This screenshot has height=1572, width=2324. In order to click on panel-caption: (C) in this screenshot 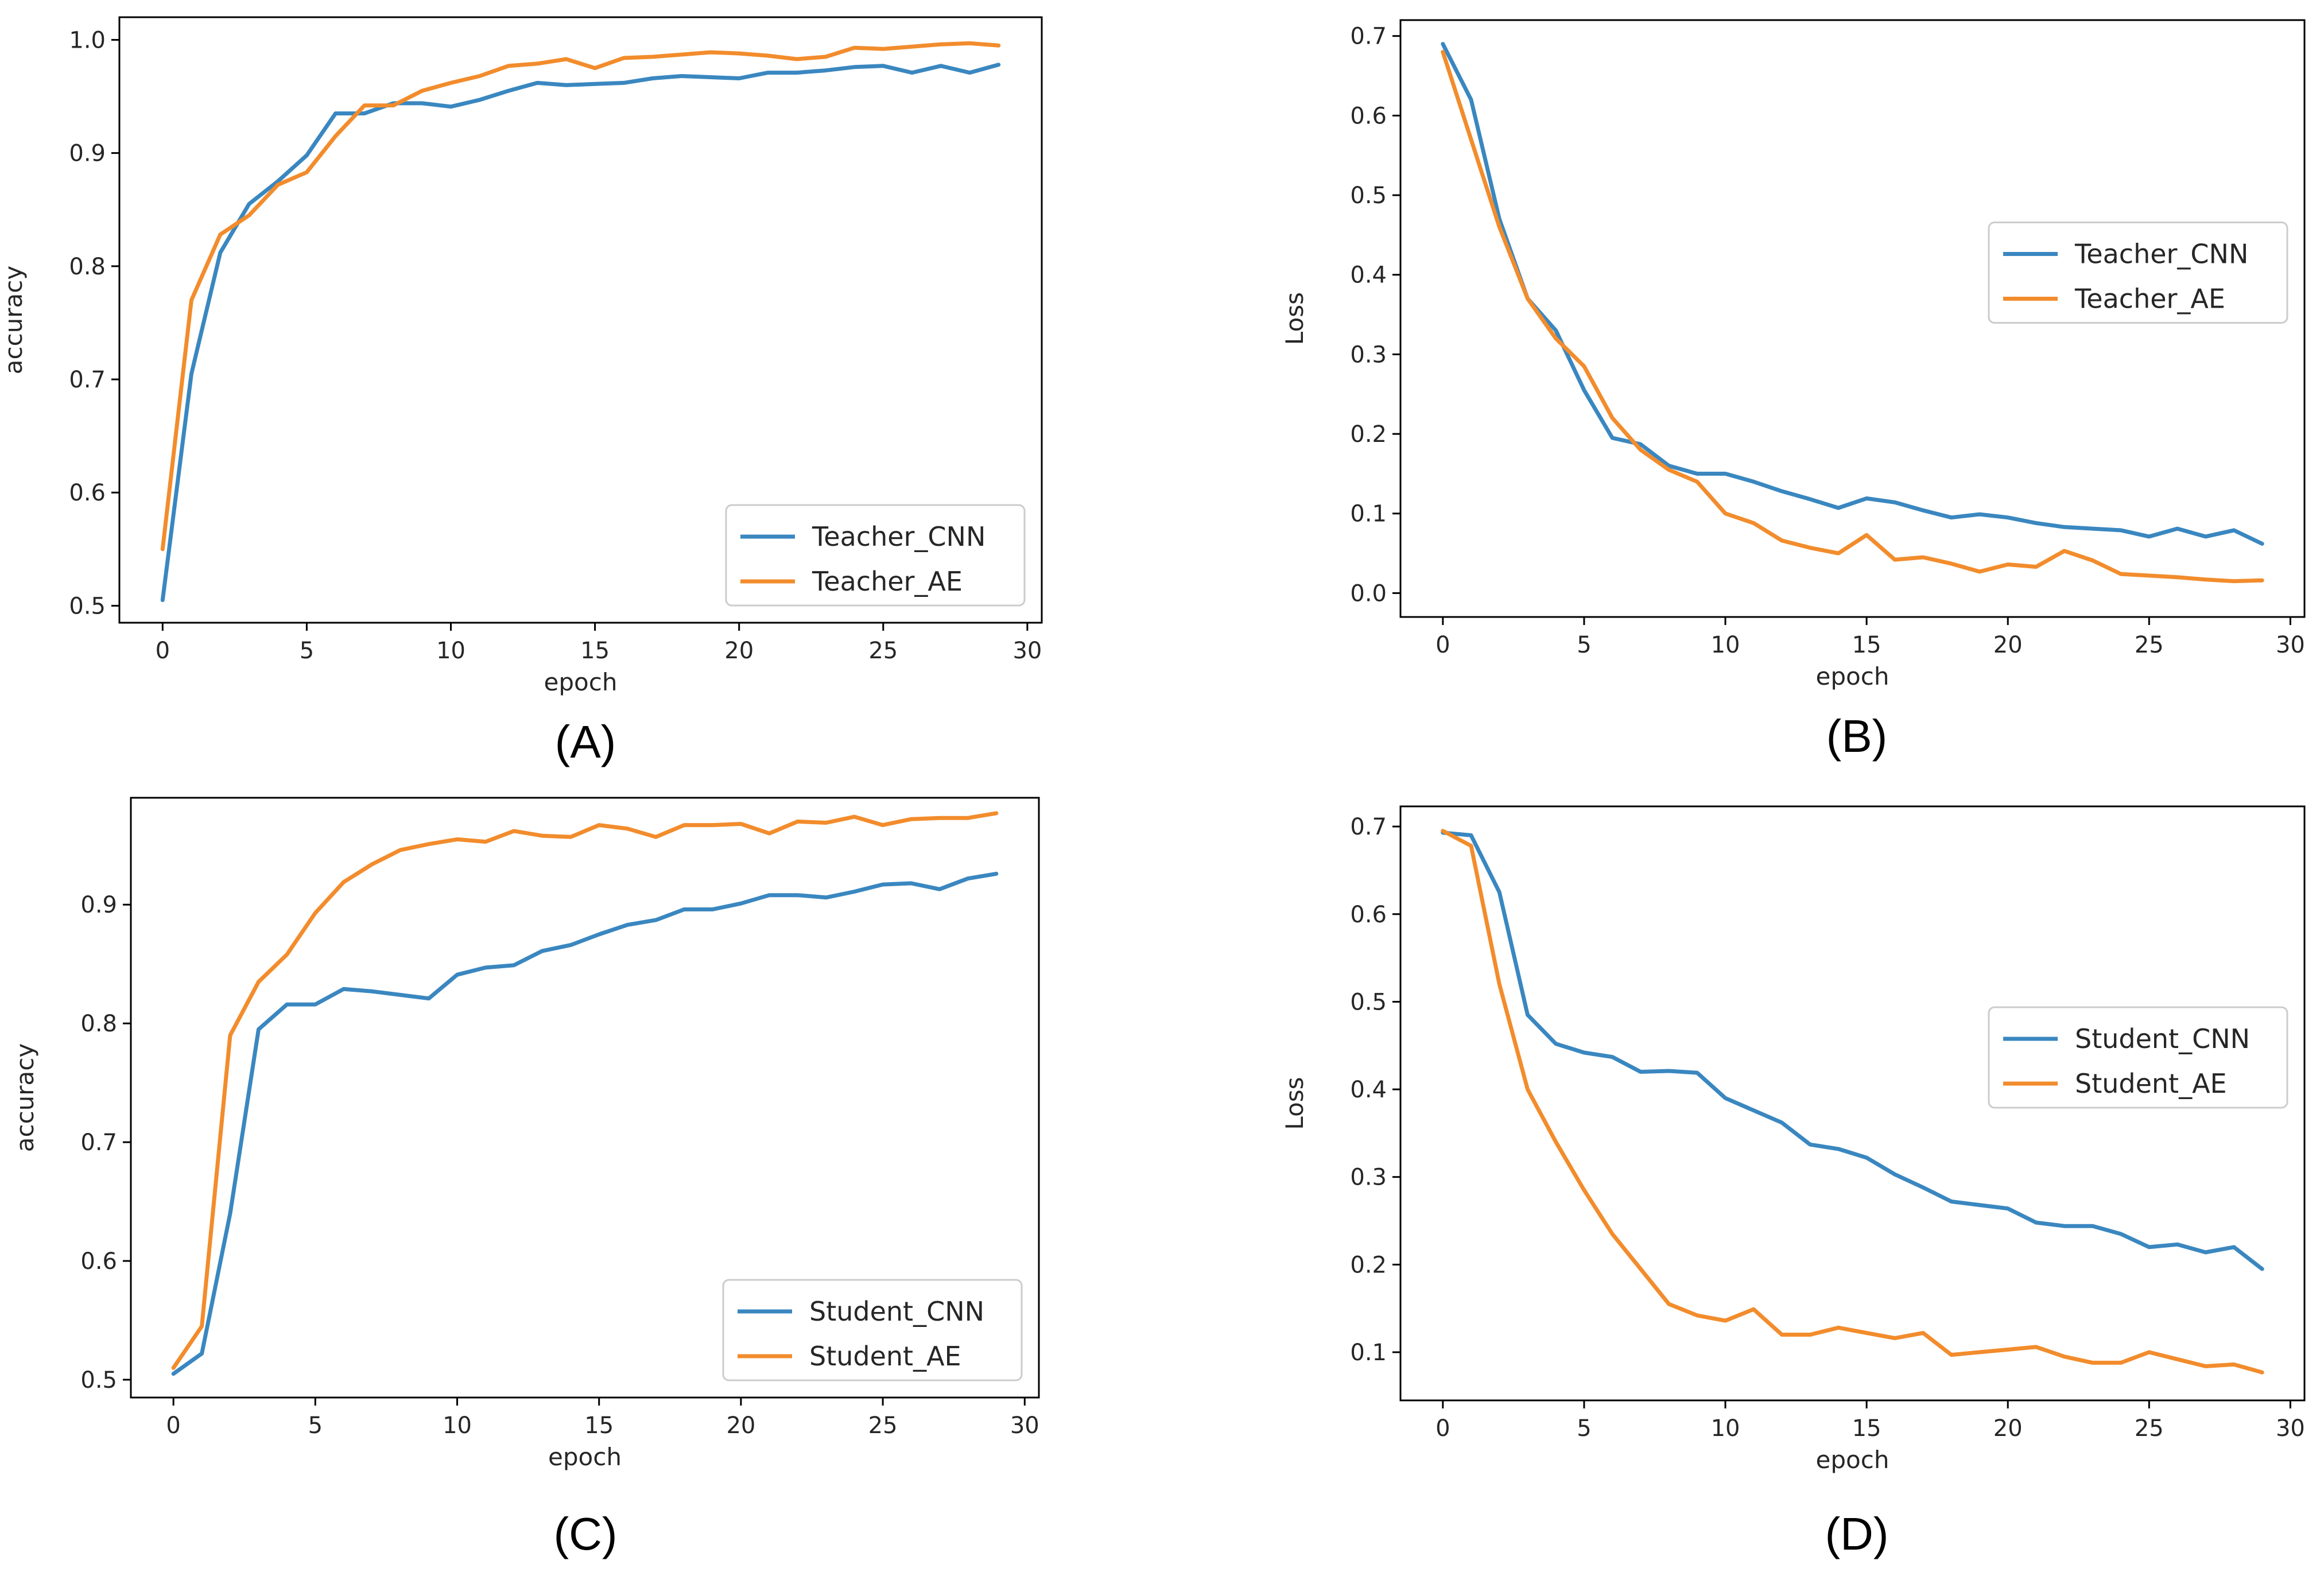, I will do `click(585, 1533)`.